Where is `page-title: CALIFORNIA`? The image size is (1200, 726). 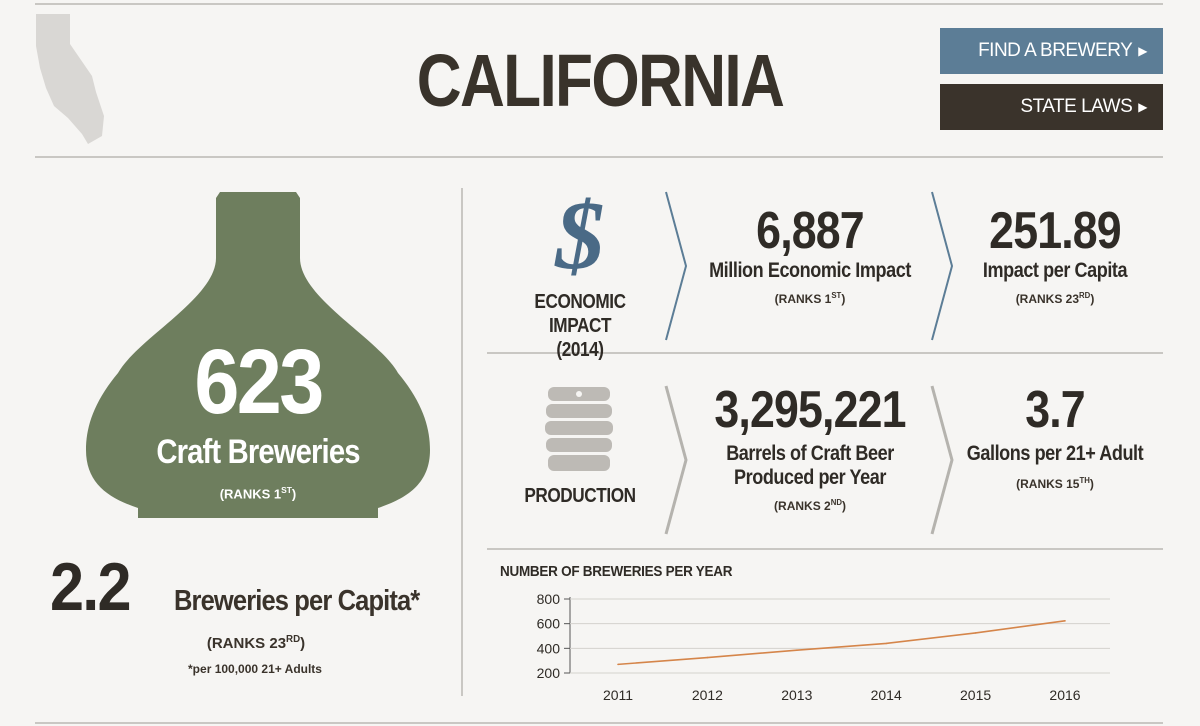
page-title: CALIFORNIA is located at coordinates (600, 80).